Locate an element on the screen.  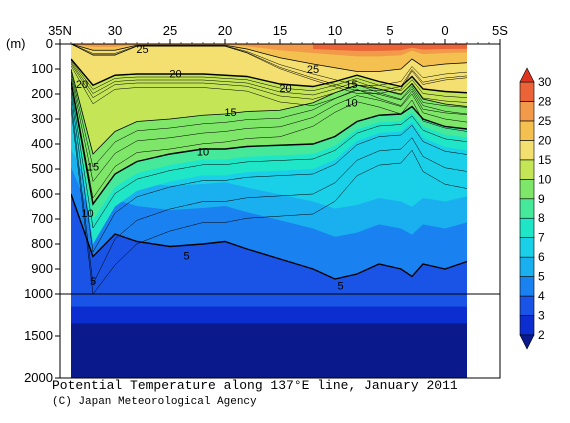
depth-tick-label-5: 500 is located at coordinates (42, 168).